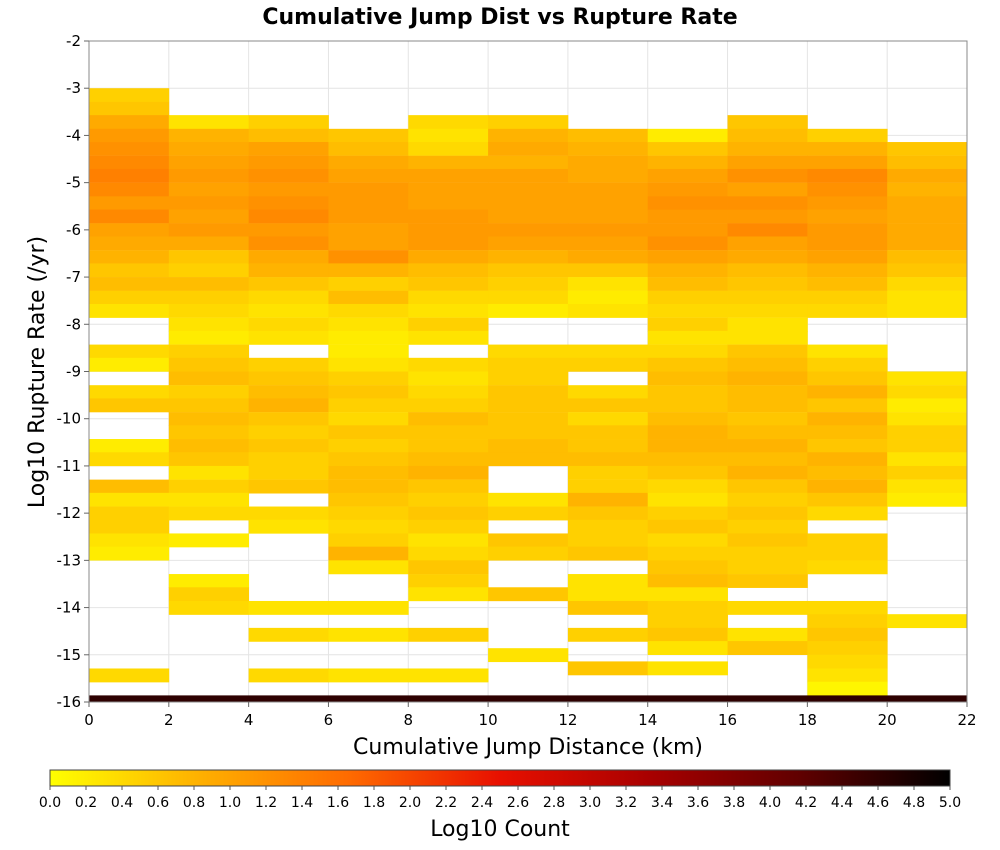  Describe the element at coordinates (69, 702) in the screenshot. I see `y-tick-label: -16` at that location.